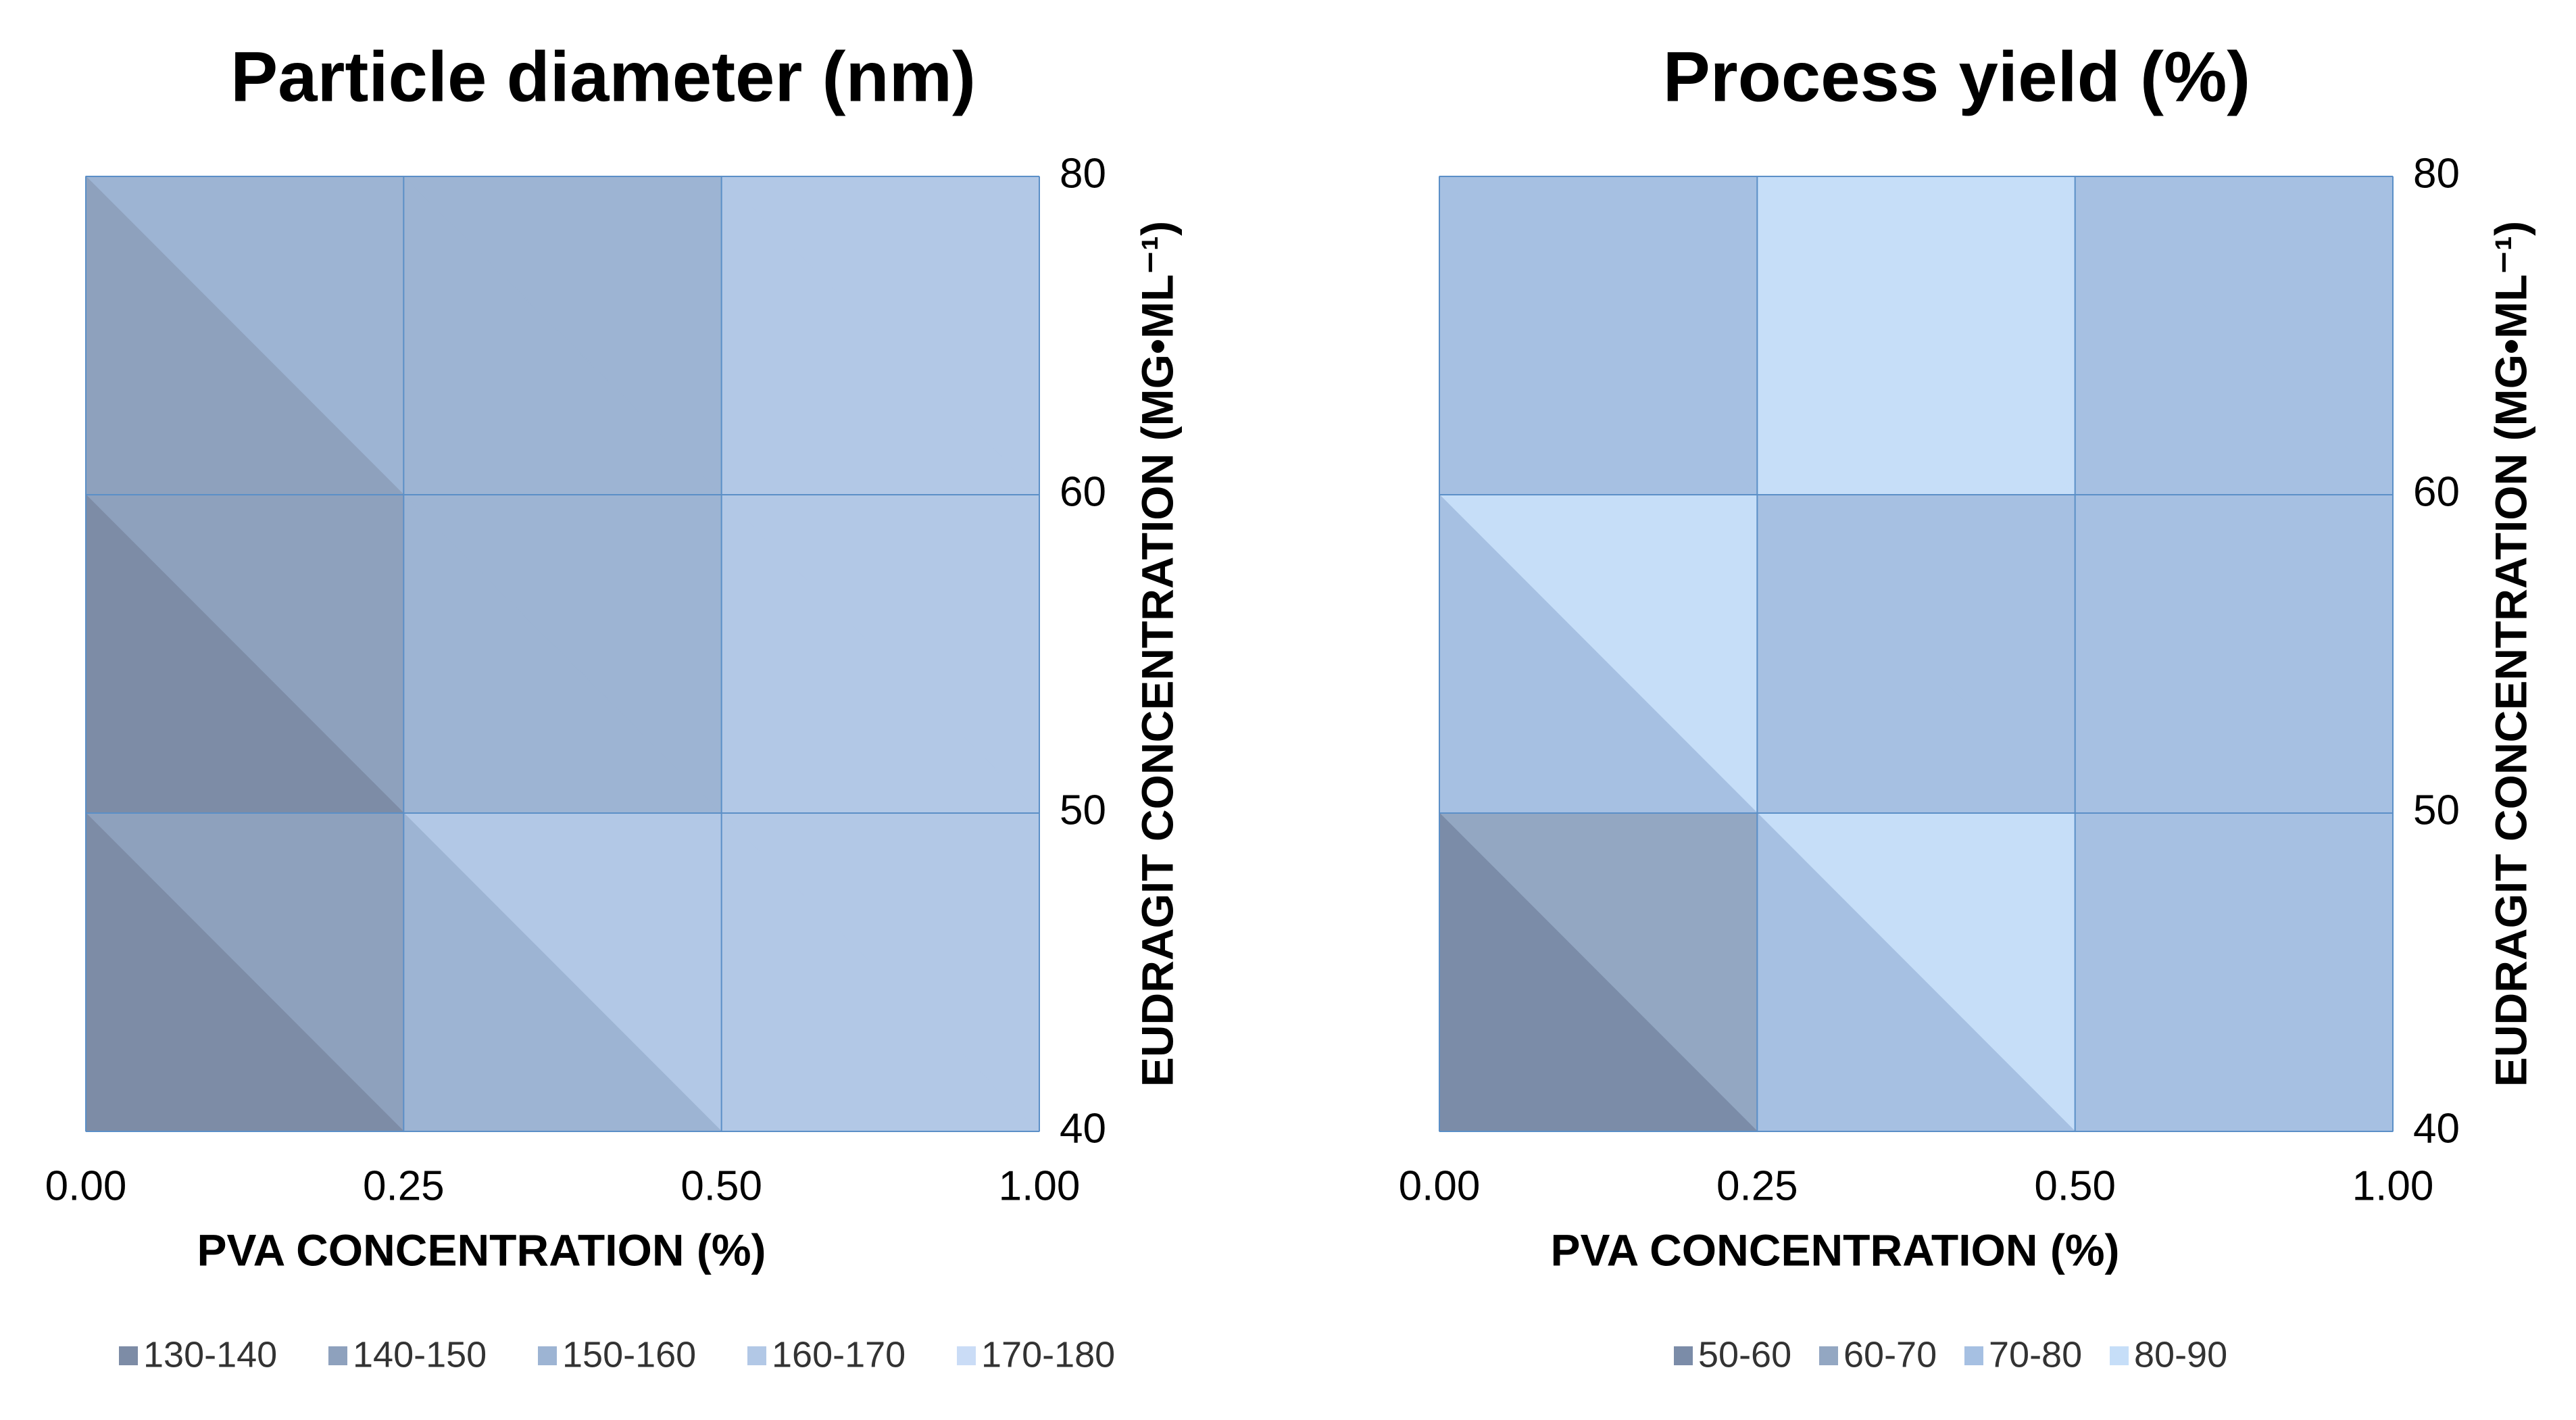 The width and height of the screenshot is (2576, 1420). Describe the element at coordinates (629, 1354) in the screenshot. I see `legend-label: 150-160` at that location.